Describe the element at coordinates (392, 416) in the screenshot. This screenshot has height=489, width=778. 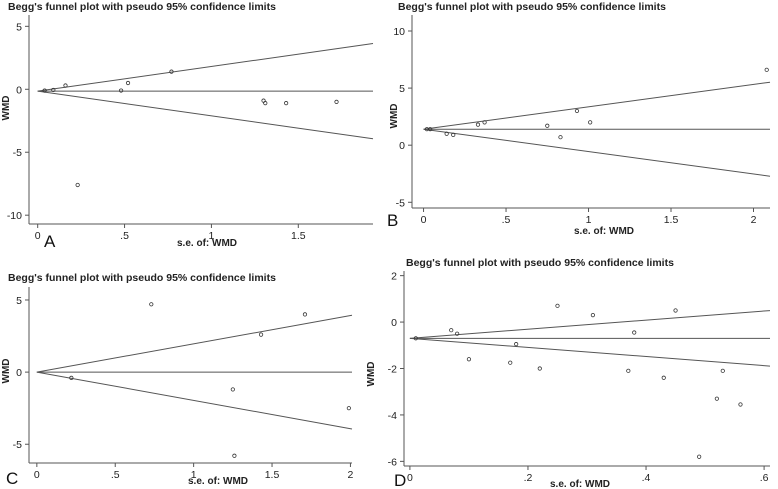
I see `panel-d-y-tick-label: -4` at that location.